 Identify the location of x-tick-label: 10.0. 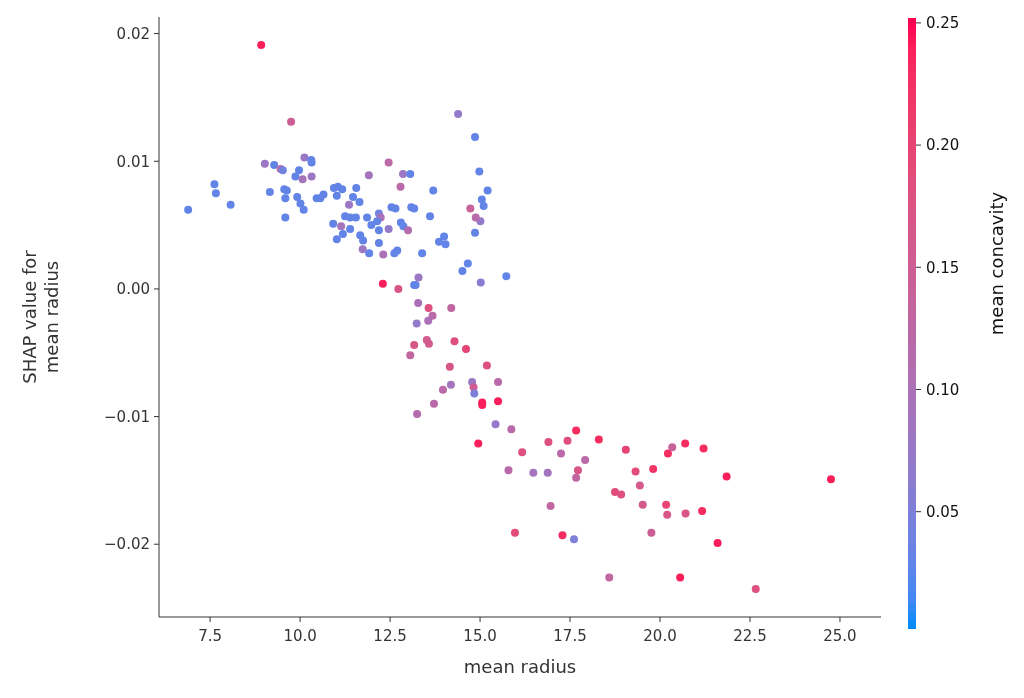
(300, 636).